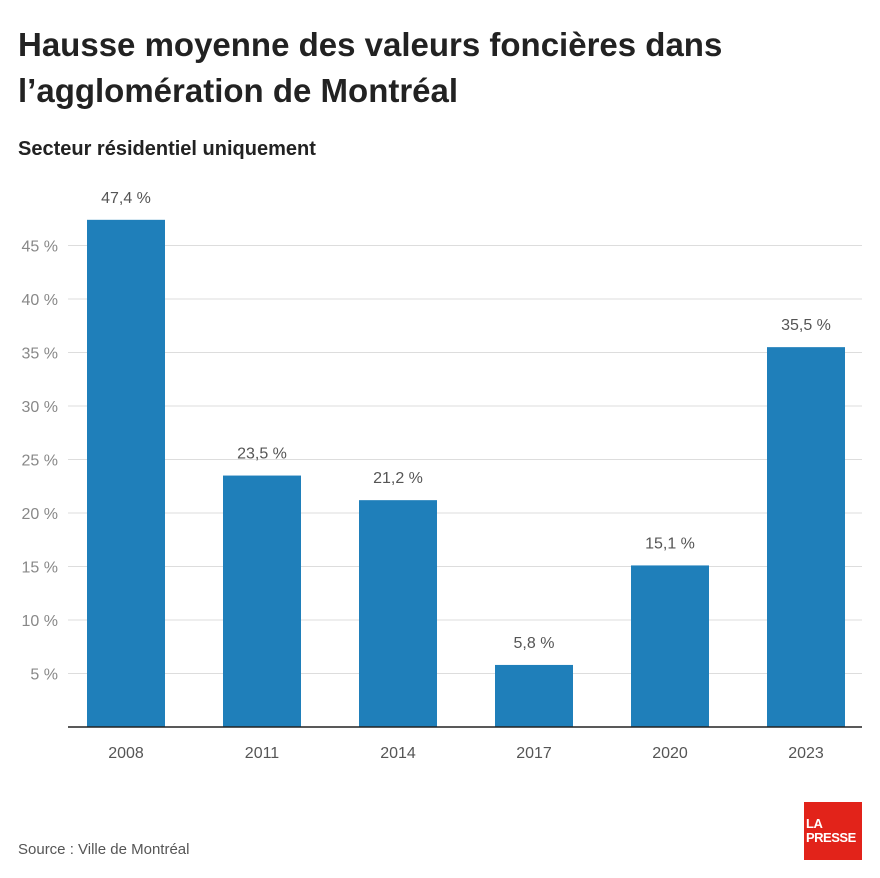 The height and width of the screenshot is (878, 880). What do you see at coordinates (398, 753) in the screenshot?
I see `x-tick-label: 2014` at bounding box center [398, 753].